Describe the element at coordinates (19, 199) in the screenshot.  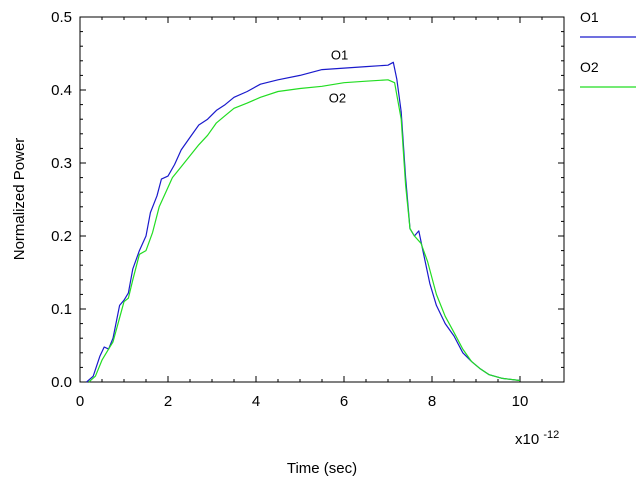
I see `y-axis-title: Normalized Power` at that location.